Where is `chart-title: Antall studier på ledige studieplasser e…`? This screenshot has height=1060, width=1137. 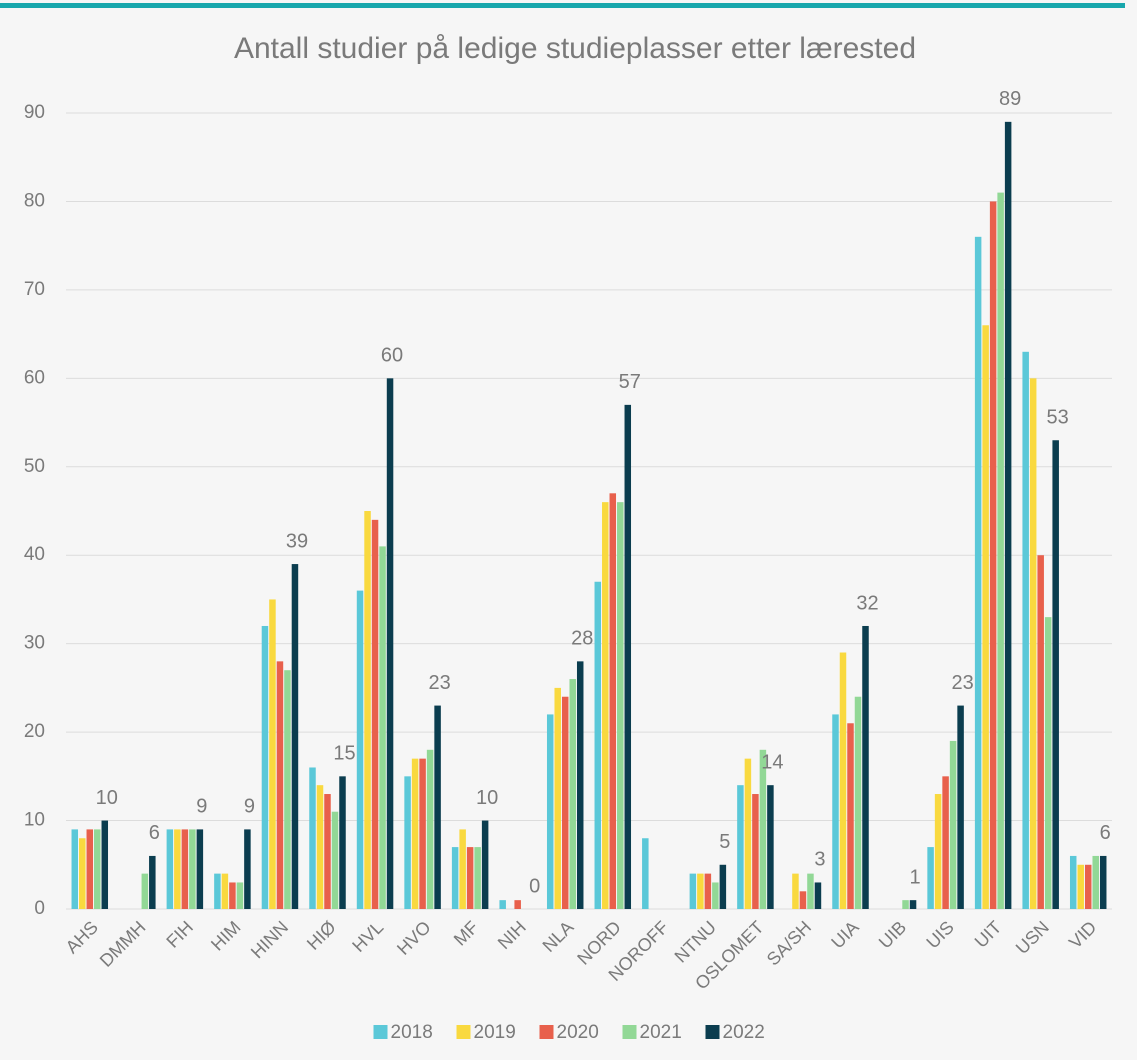 chart-title: Antall studier på ledige studieplasser e… is located at coordinates (575, 48).